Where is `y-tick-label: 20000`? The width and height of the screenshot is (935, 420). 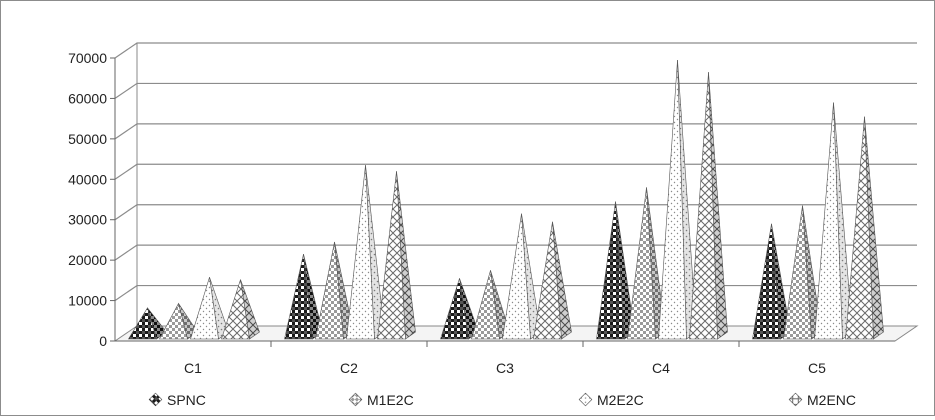 y-tick-label: 20000 is located at coordinates (87, 260).